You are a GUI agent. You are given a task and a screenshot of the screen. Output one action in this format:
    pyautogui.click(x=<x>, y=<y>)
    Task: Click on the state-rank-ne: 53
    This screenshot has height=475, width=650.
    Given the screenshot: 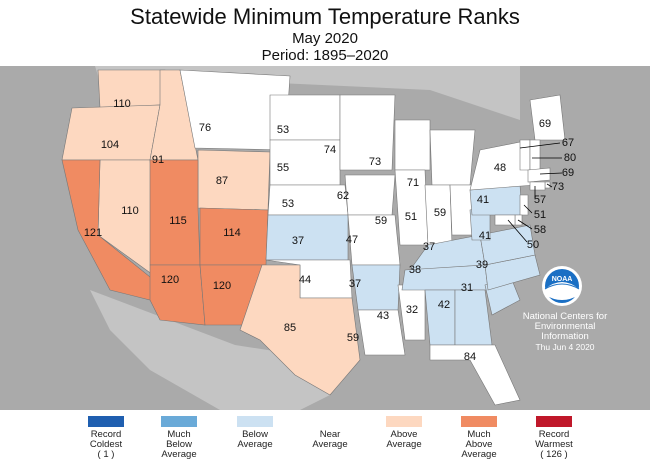 What is the action you would take?
    pyautogui.click(x=288, y=204)
    